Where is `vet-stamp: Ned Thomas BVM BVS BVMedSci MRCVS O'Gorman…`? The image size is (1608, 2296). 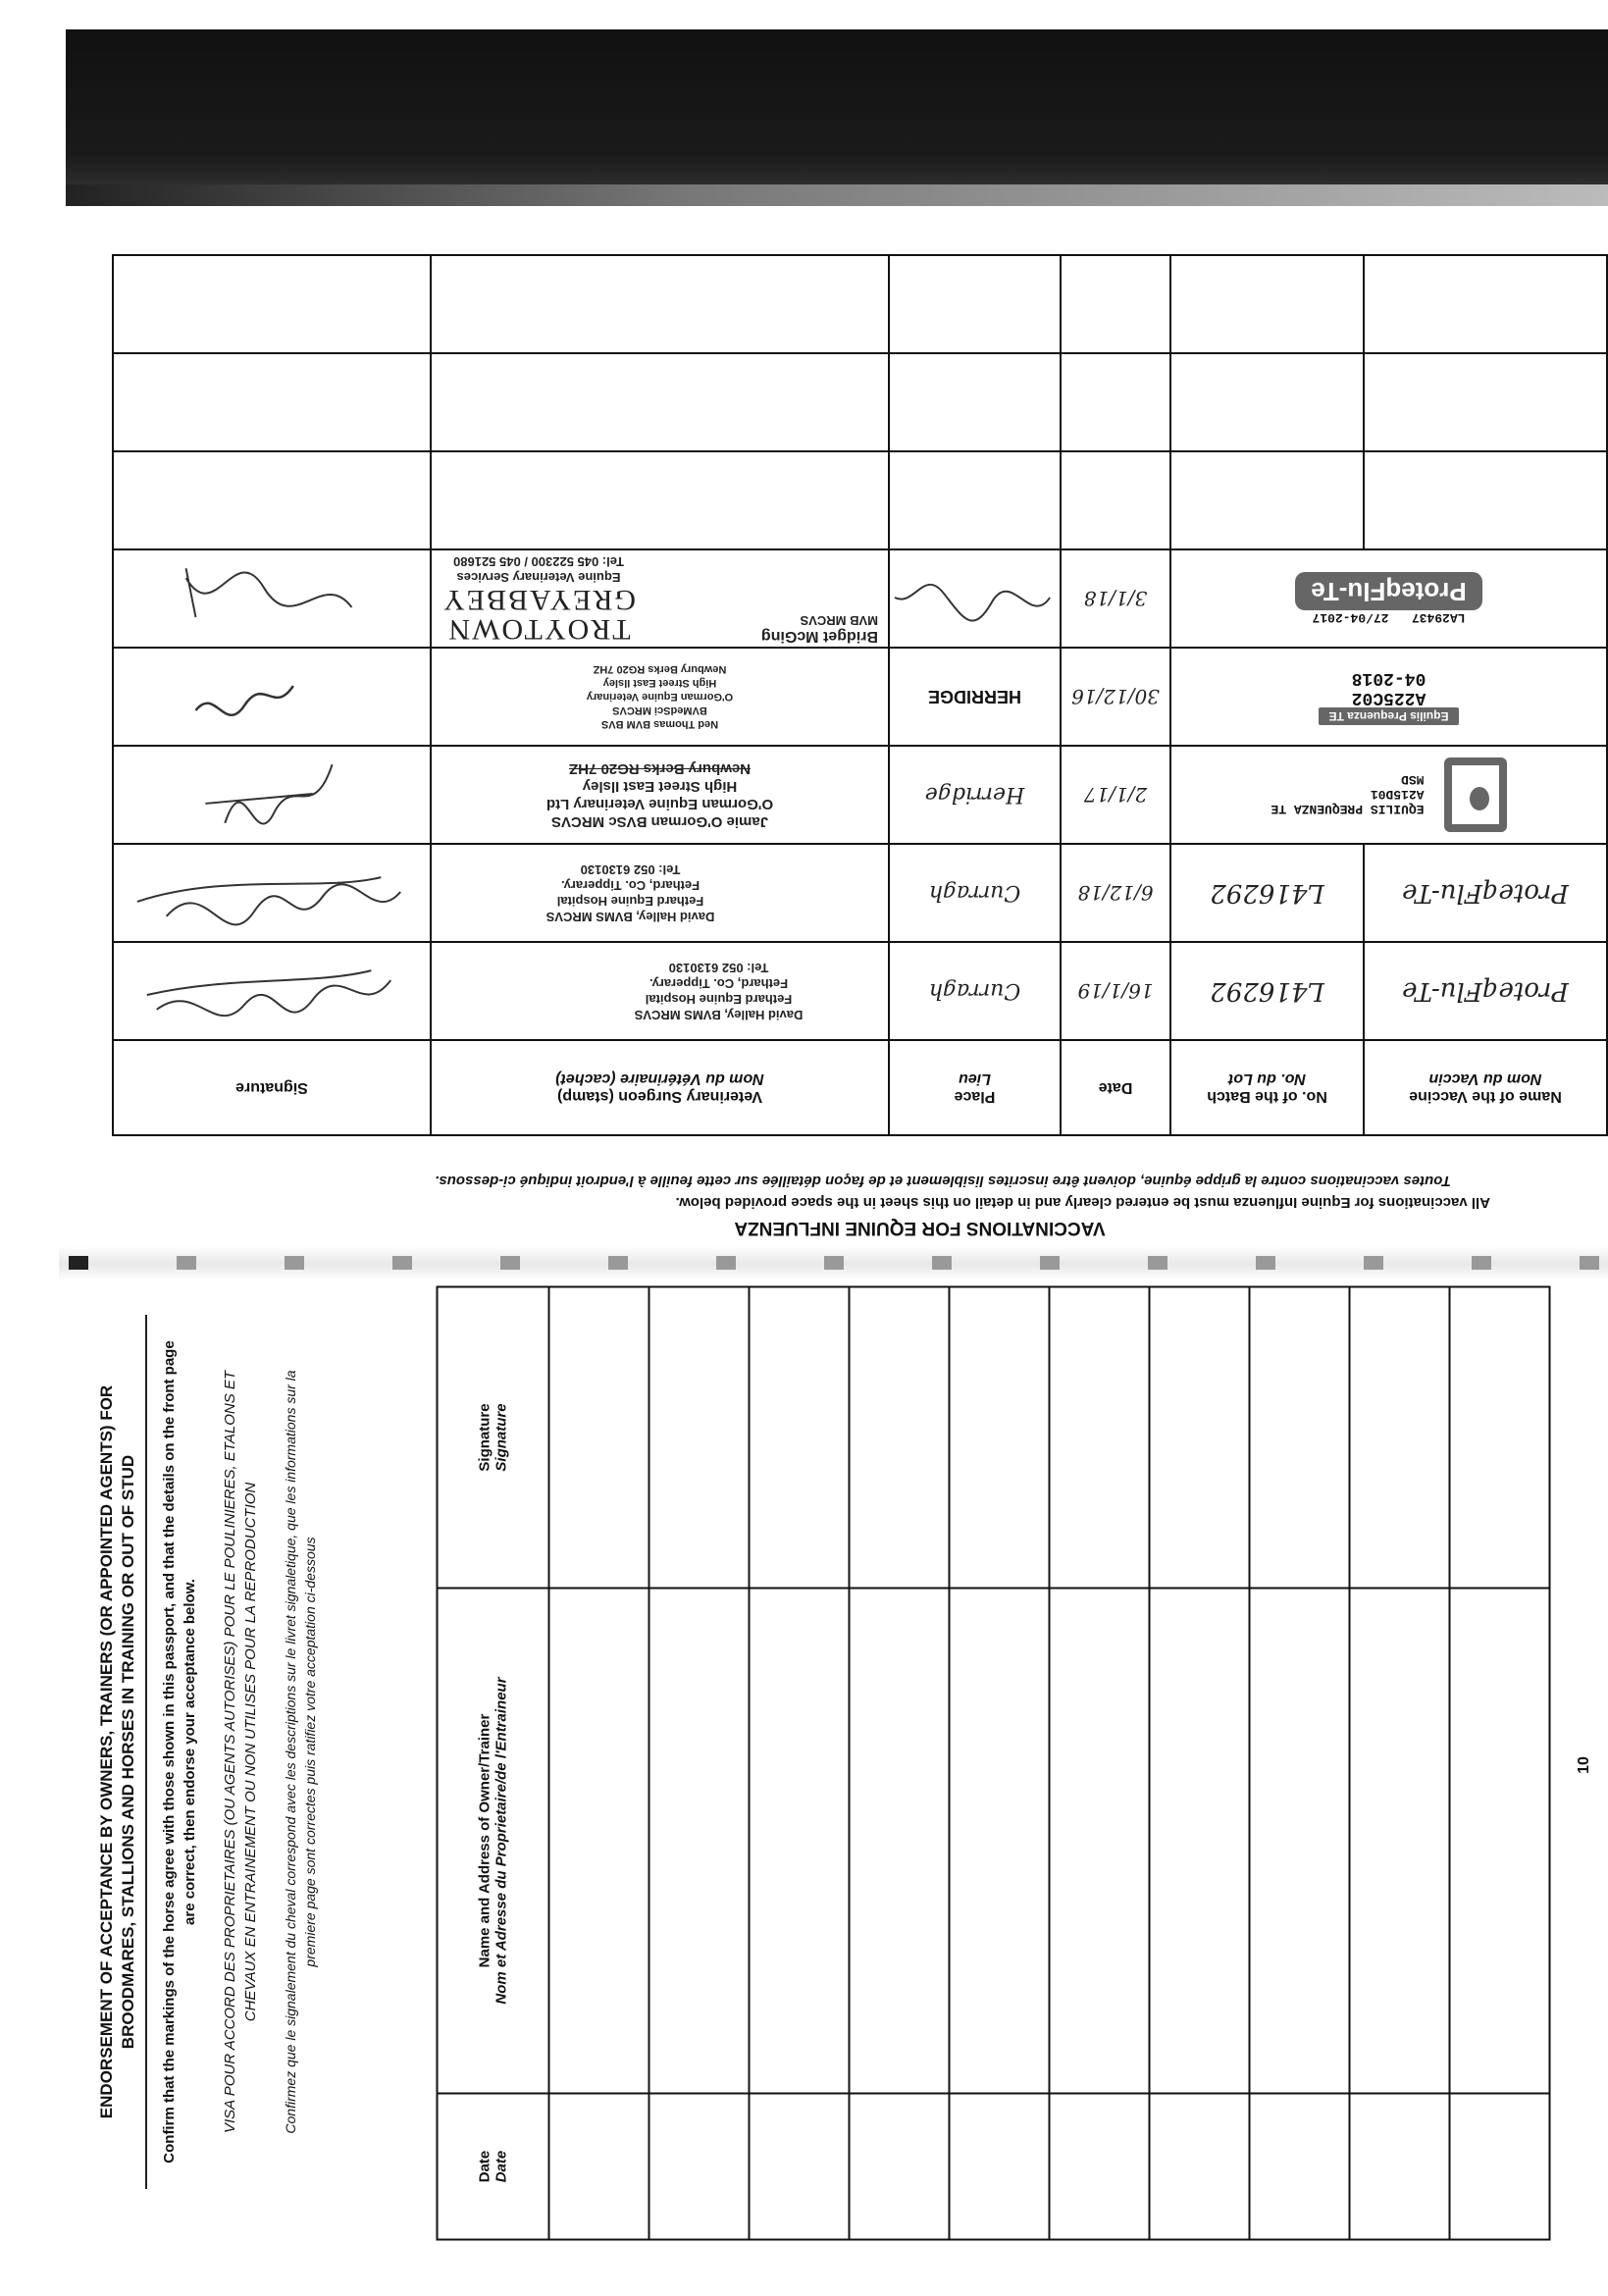 vet-stamp: Ned Thomas BVM BVS BVMedSci MRCVS O'Gorman… is located at coordinates (660, 696).